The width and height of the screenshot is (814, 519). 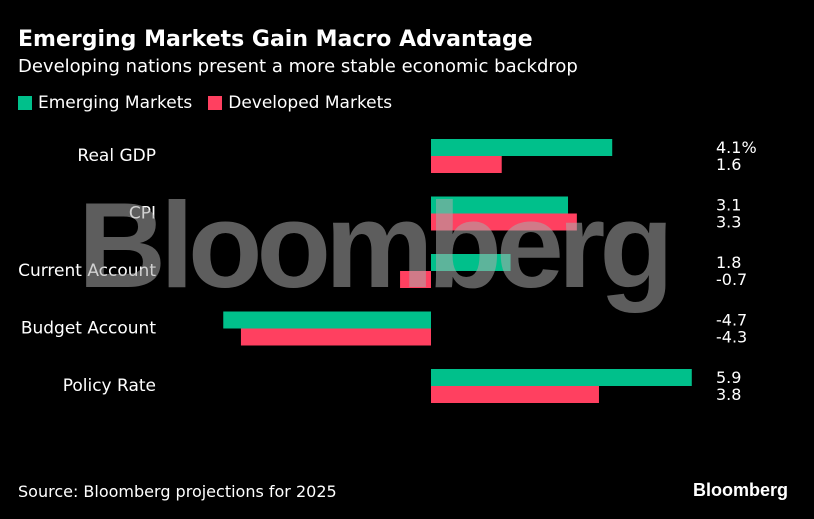 What do you see at coordinates (740, 490) in the screenshot?
I see `bloomberg-logo: Bloomberg` at bounding box center [740, 490].